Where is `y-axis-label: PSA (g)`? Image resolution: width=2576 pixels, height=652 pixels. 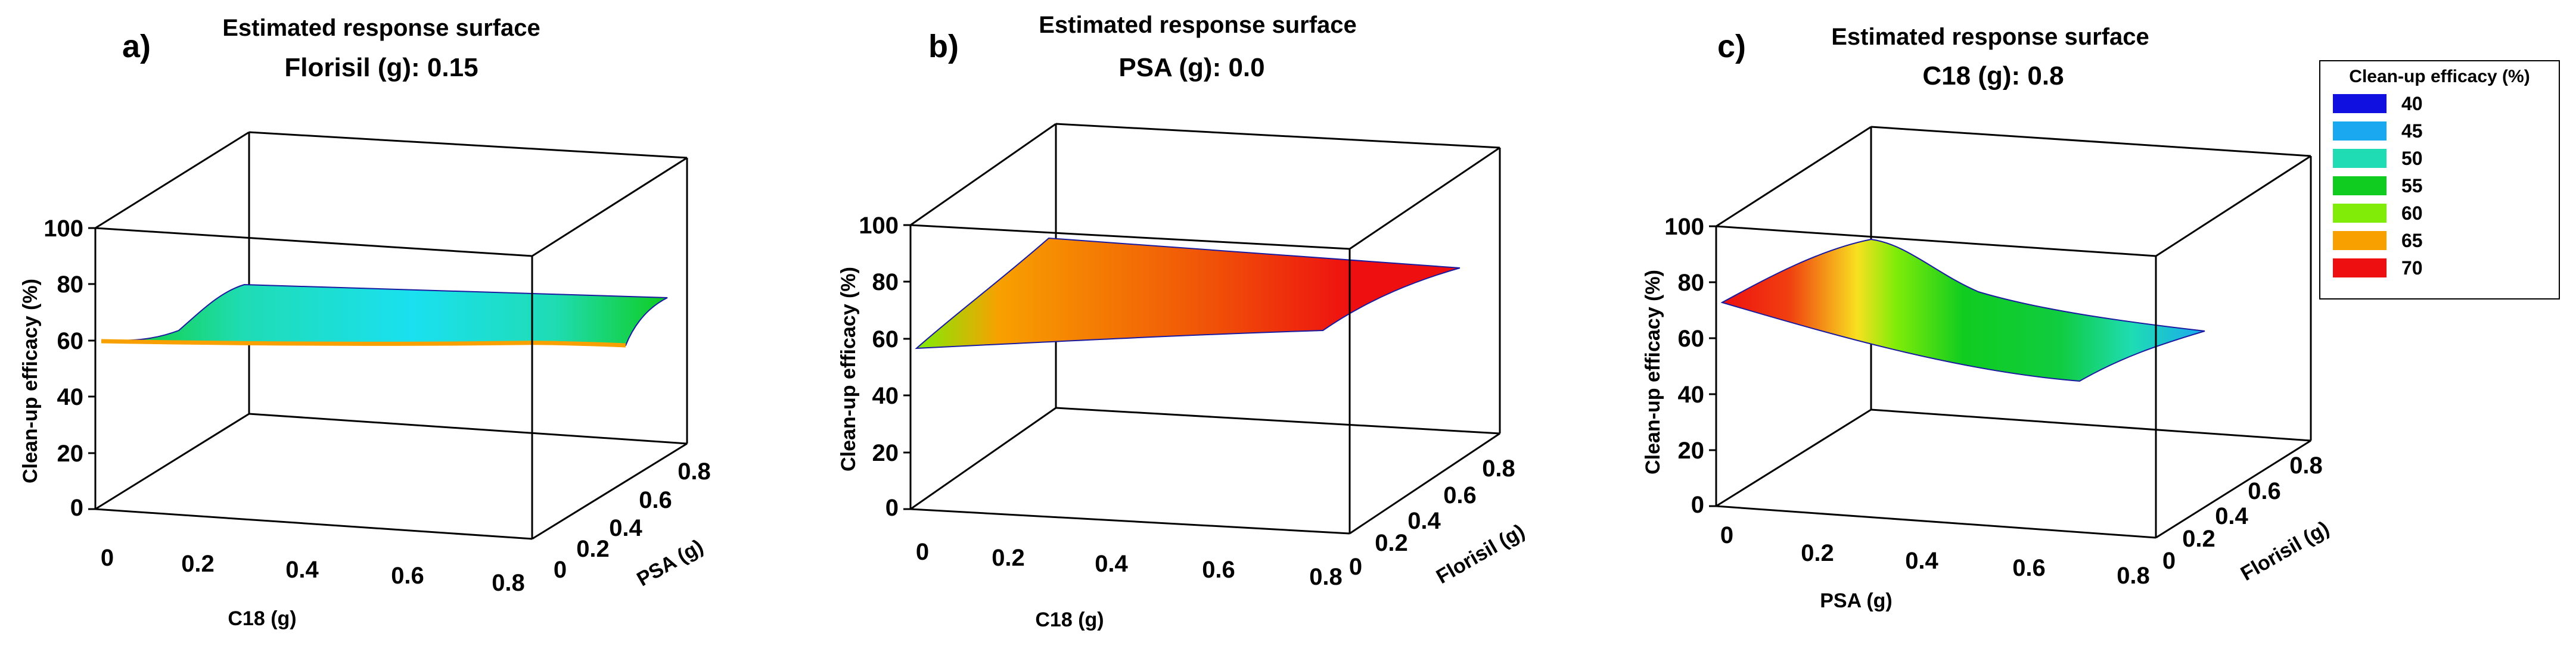 y-axis-label: PSA (g) is located at coordinates (670, 563).